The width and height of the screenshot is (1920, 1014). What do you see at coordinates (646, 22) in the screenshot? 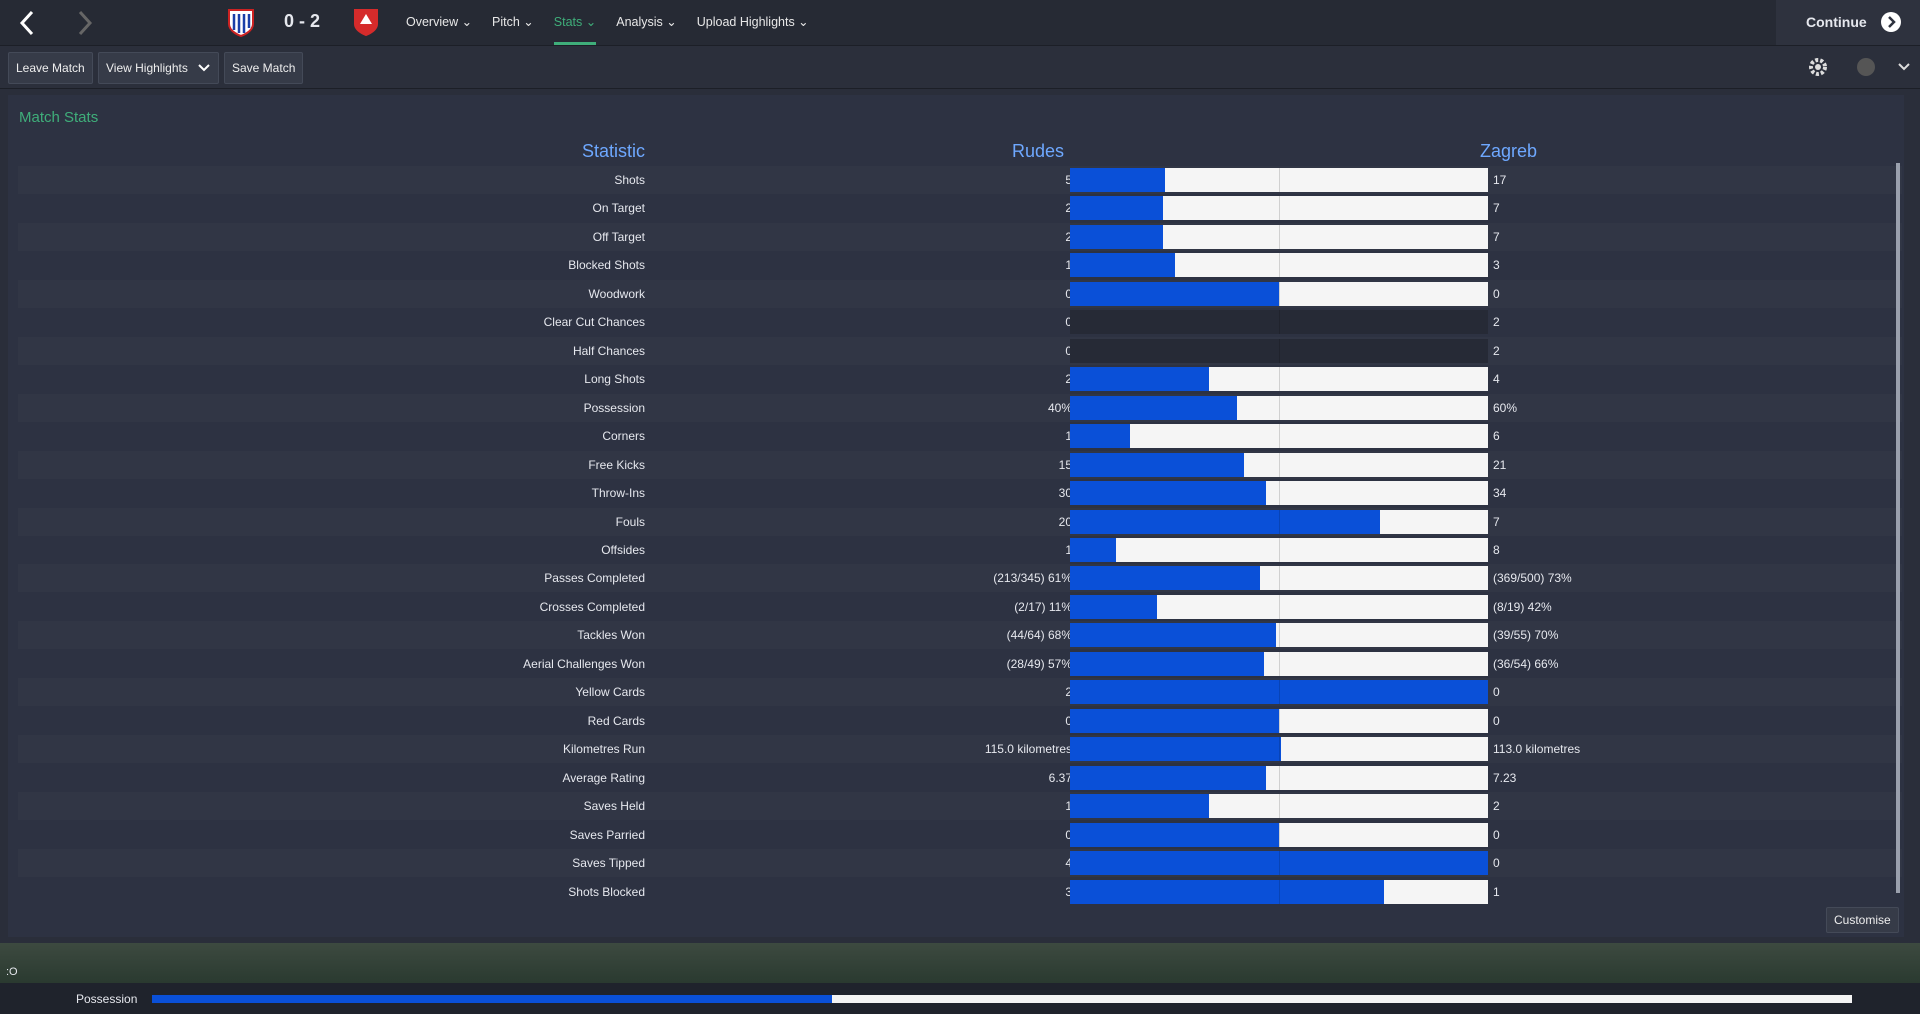
I see `nav-tab: Analysis ⌄` at bounding box center [646, 22].